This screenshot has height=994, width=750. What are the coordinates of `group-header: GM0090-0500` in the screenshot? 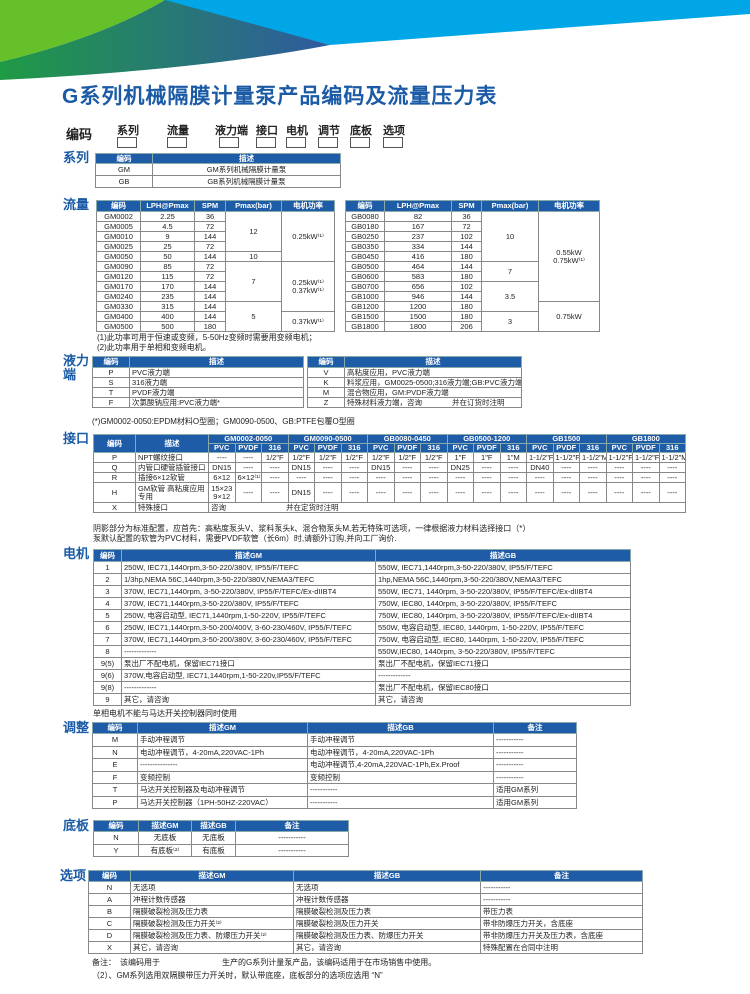 It's located at (327, 439).